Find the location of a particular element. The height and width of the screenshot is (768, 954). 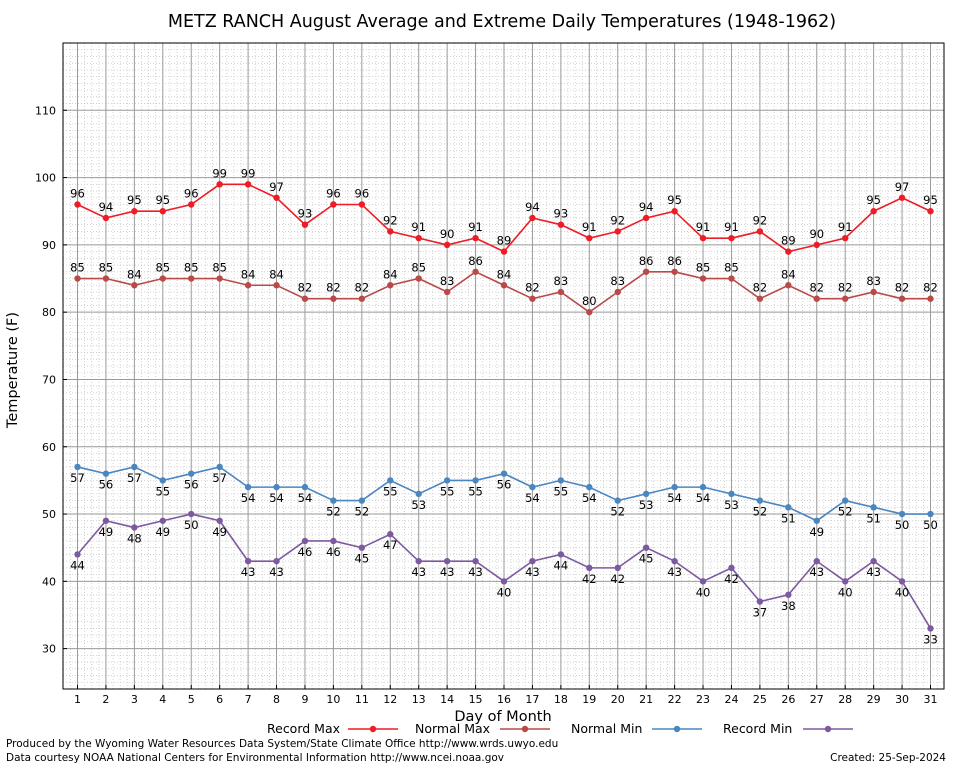

data-label: 90 is located at coordinates (447, 234).